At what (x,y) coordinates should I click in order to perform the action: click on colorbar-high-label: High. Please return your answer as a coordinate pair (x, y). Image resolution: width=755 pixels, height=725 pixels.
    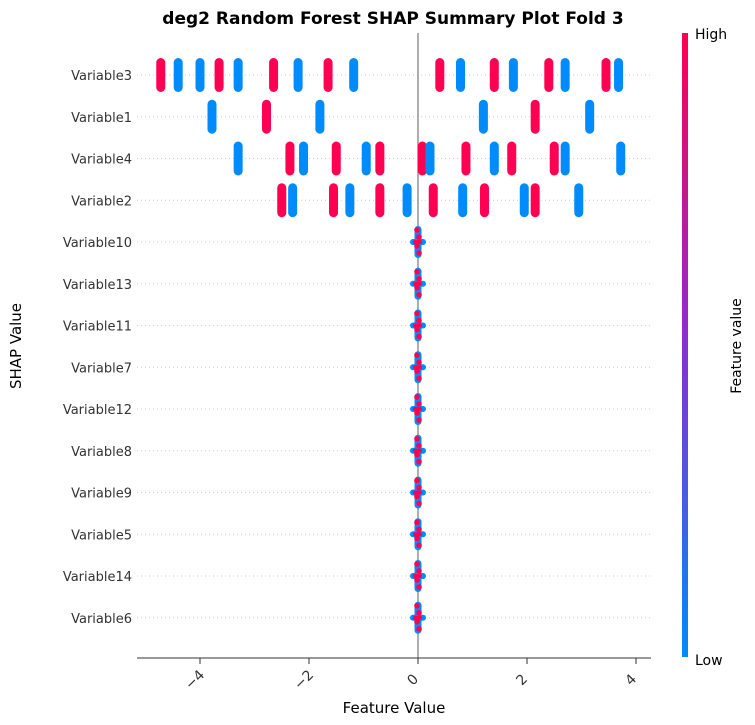
    Looking at the image, I should click on (711, 35).